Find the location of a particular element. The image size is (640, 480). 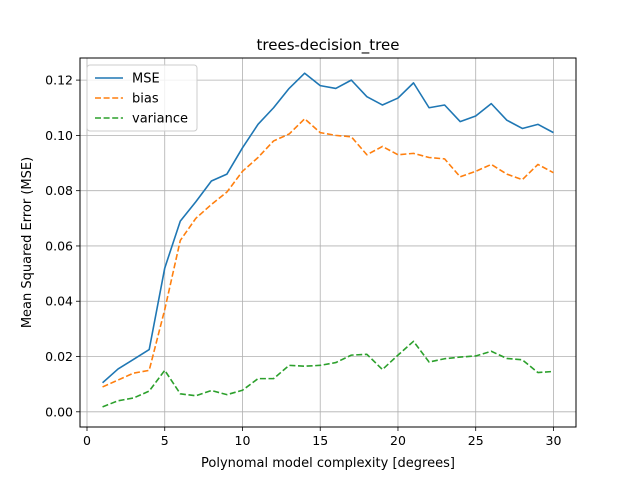

x-tick-label: 25 is located at coordinates (476, 440).